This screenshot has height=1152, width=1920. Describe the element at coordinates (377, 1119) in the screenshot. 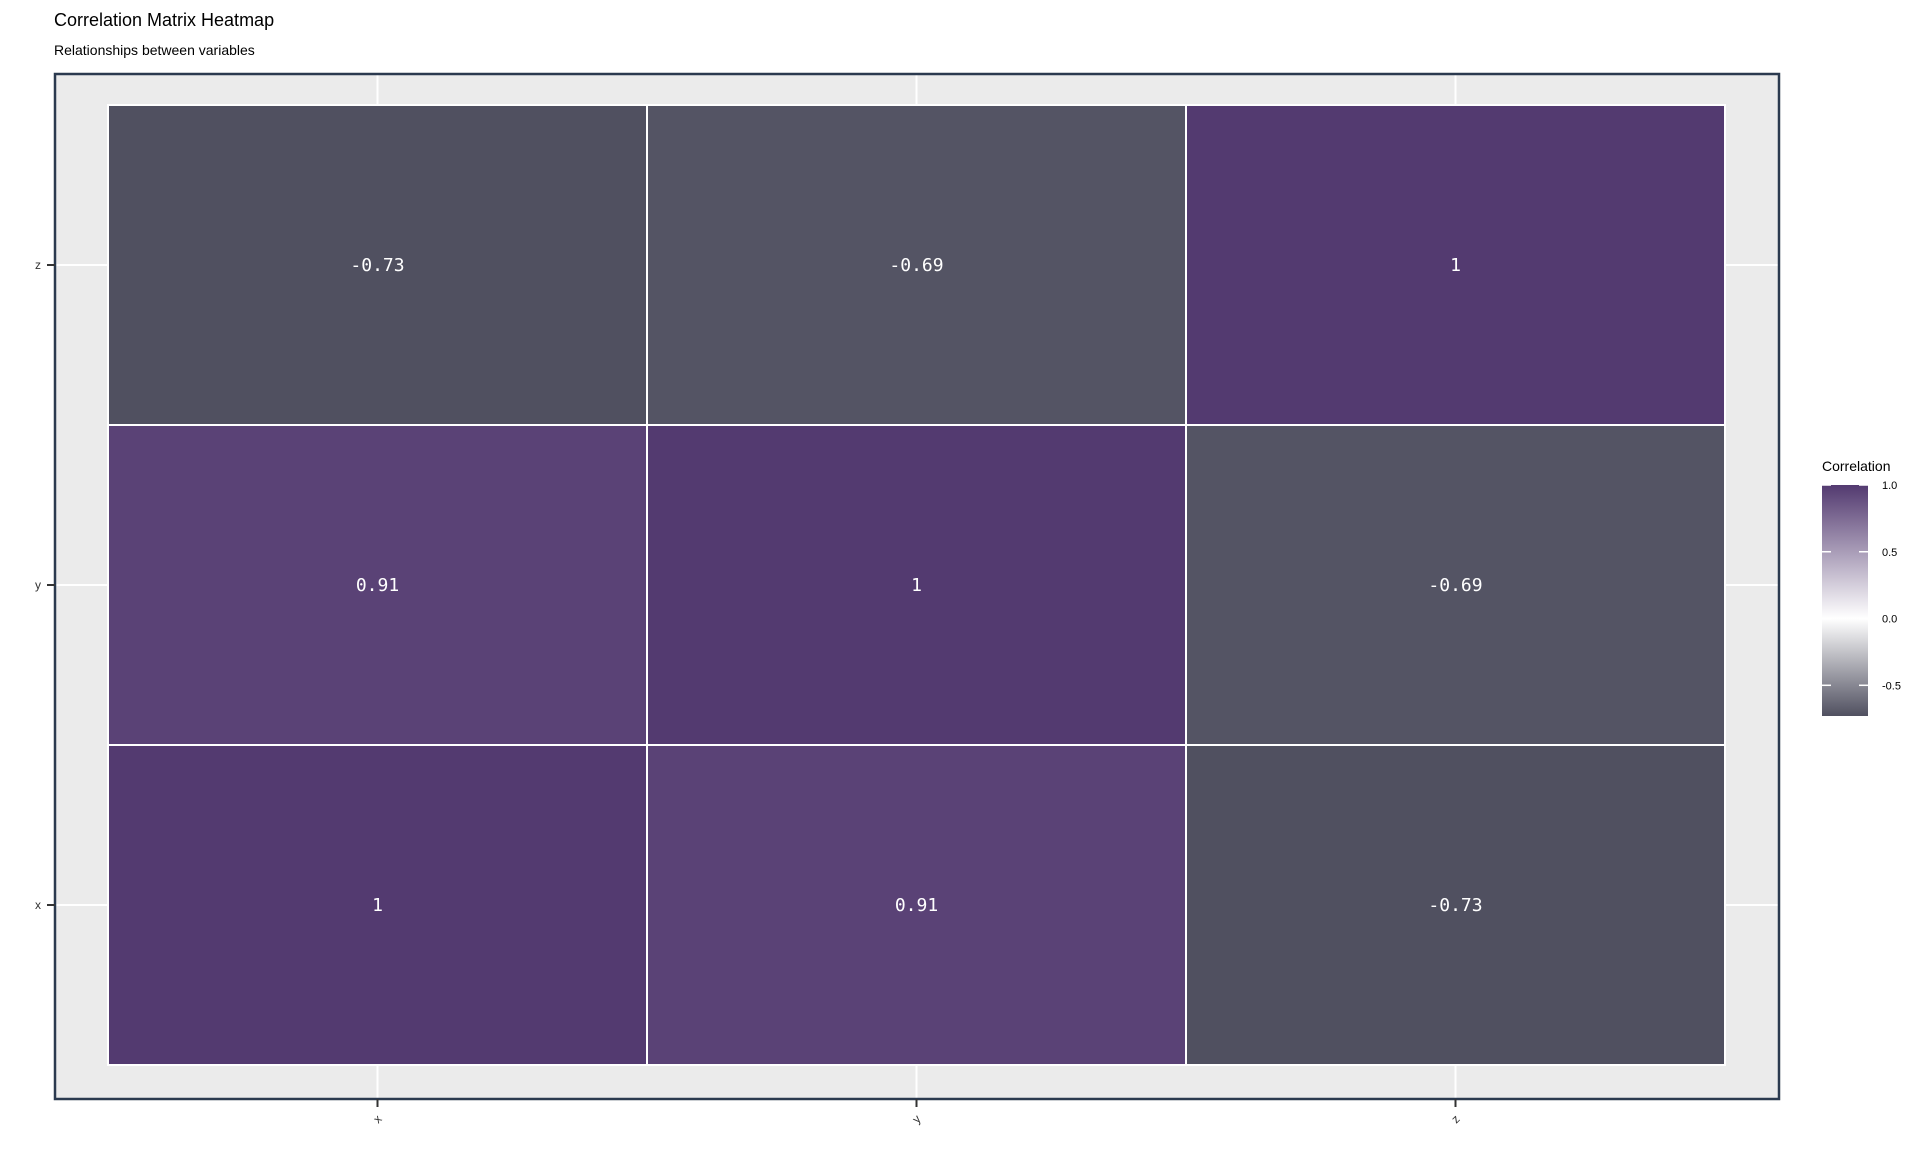

I see `x-axis-label-x: x` at that location.